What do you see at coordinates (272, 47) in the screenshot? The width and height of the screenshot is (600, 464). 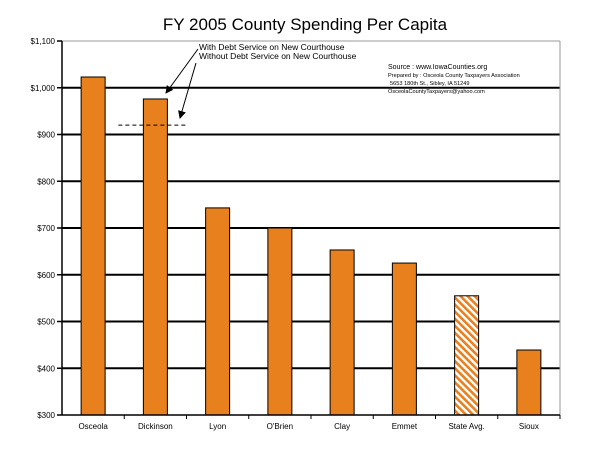 I see `annotation-with-debt: With Debt Service on New Courthouse` at bounding box center [272, 47].